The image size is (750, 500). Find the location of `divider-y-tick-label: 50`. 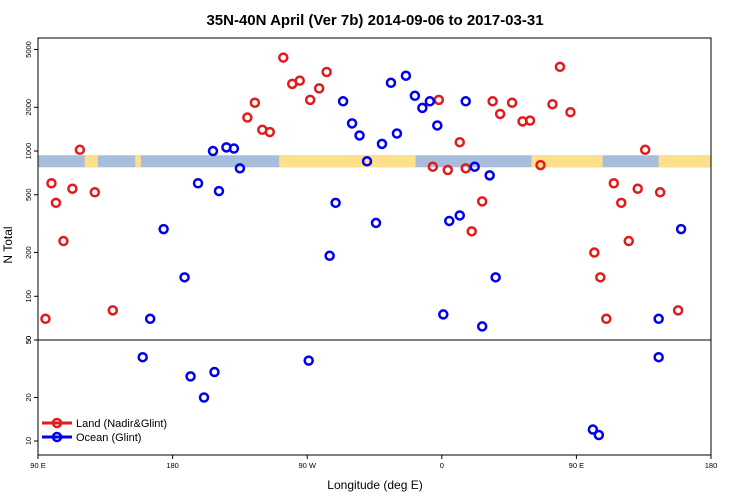

divider-y-tick-label: 50 is located at coordinates (28, 340).